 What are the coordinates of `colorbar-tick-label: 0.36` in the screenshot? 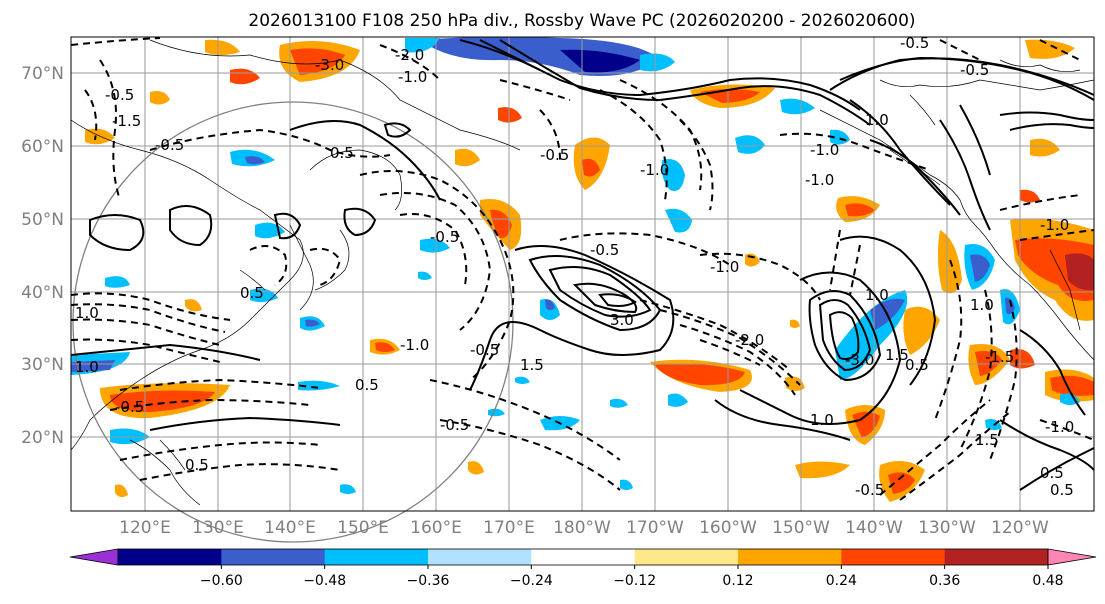 It's located at (944, 581).